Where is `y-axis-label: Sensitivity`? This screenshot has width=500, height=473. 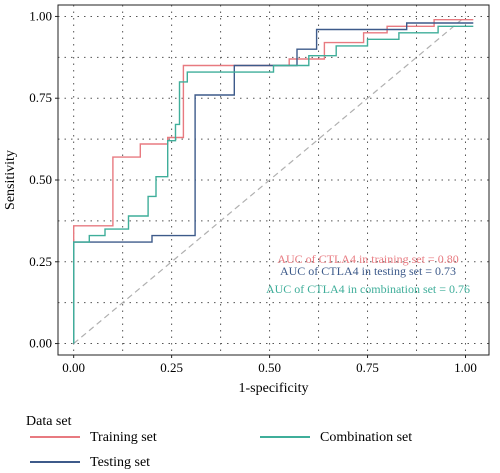 y-axis-label: Sensitivity is located at coordinates (10, 180).